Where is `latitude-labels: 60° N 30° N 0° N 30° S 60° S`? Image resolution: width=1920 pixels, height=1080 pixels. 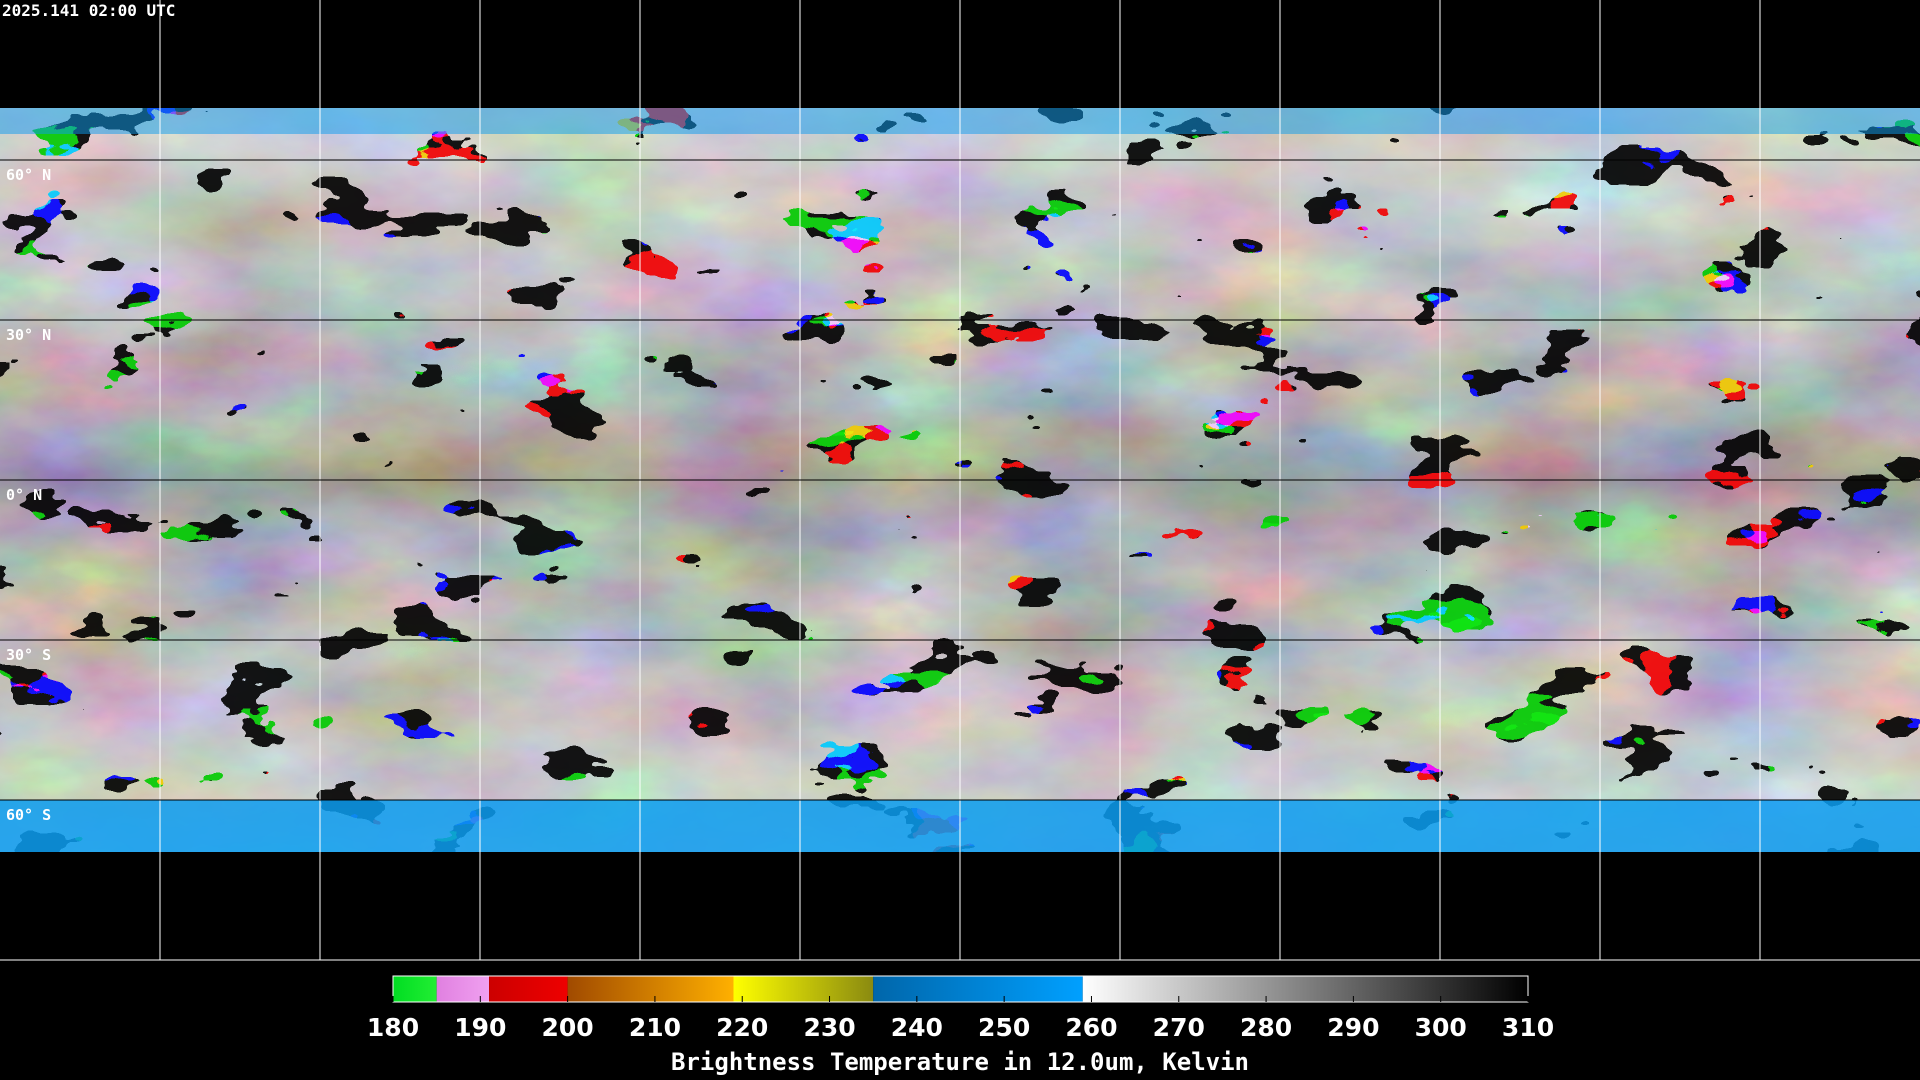
latitude-labels: 60° N 30° N 0° N 30° S 60° S is located at coordinates (28, 495).